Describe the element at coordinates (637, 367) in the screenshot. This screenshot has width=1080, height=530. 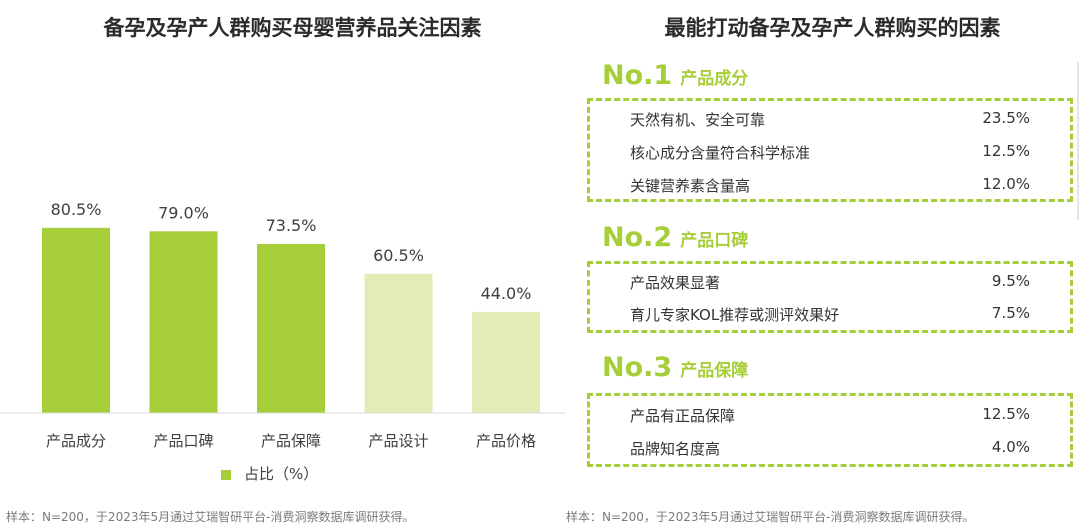
I see `rank-3-number: No.3` at that location.